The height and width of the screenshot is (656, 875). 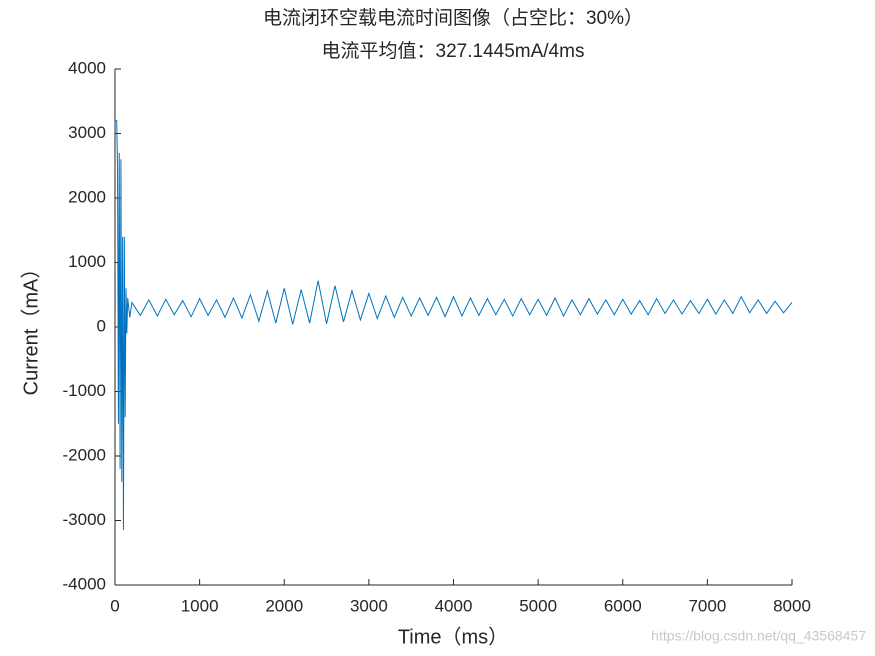 What do you see at coordinates (453, 636) in the screenshot?
I see `x-axis-label: Time（ms）` at bounding box center [453, 636].